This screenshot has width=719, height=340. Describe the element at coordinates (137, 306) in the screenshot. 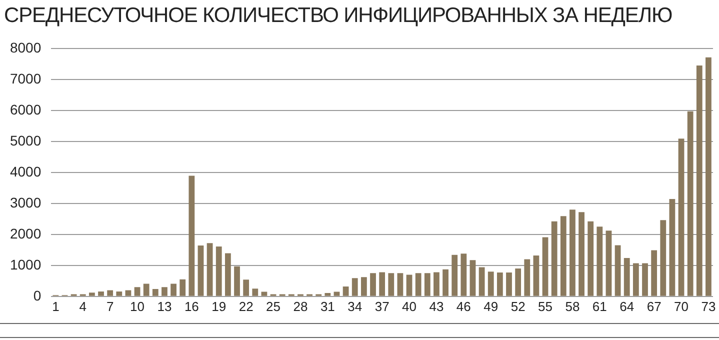

I see `x-tick-label: 10` at that location.